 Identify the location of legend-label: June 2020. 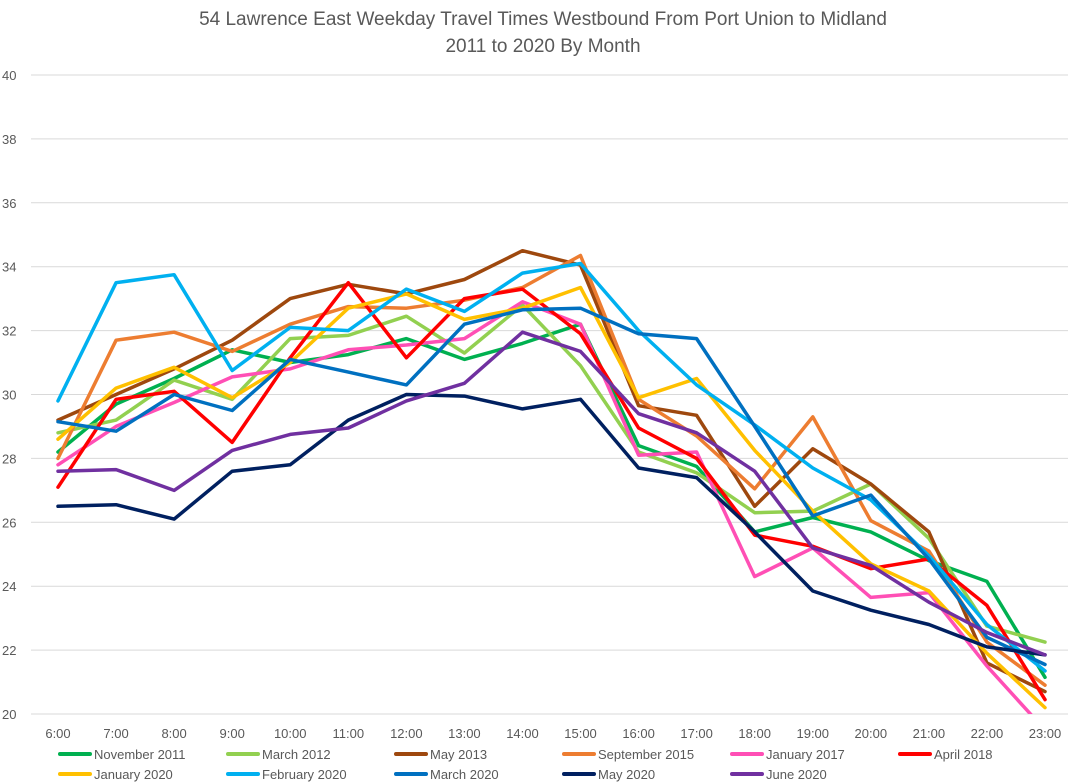
(796, 774).